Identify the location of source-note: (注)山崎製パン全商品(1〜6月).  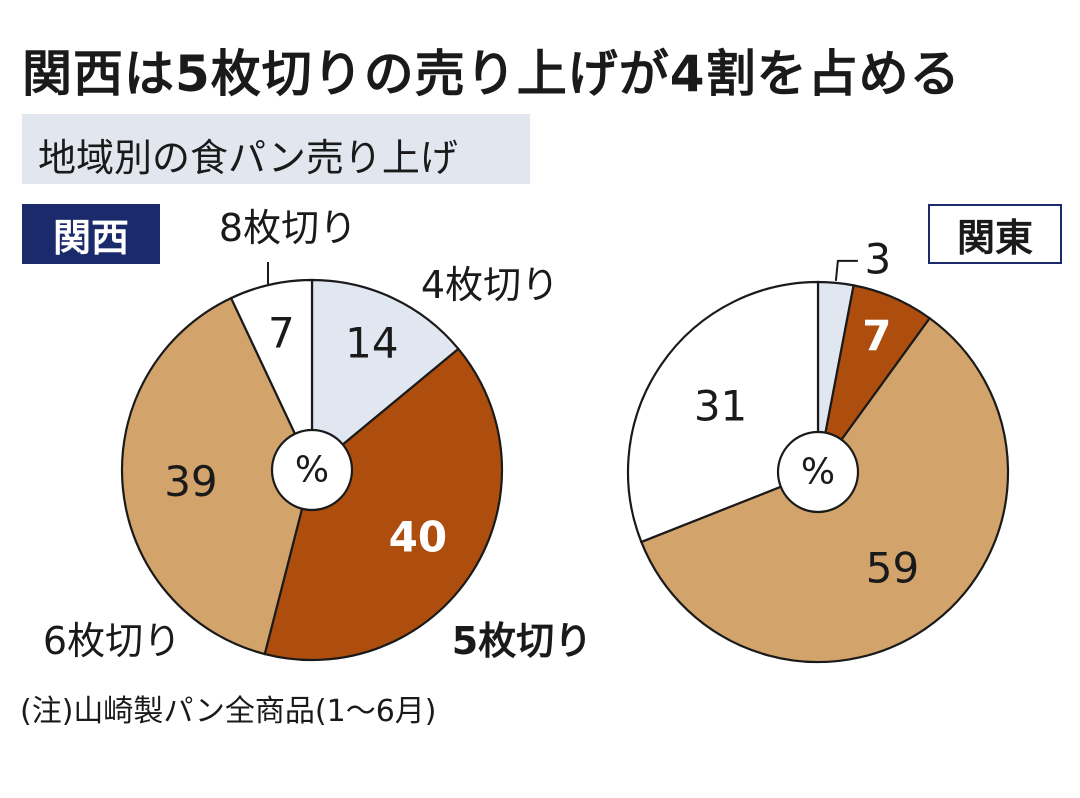
(228, 711).